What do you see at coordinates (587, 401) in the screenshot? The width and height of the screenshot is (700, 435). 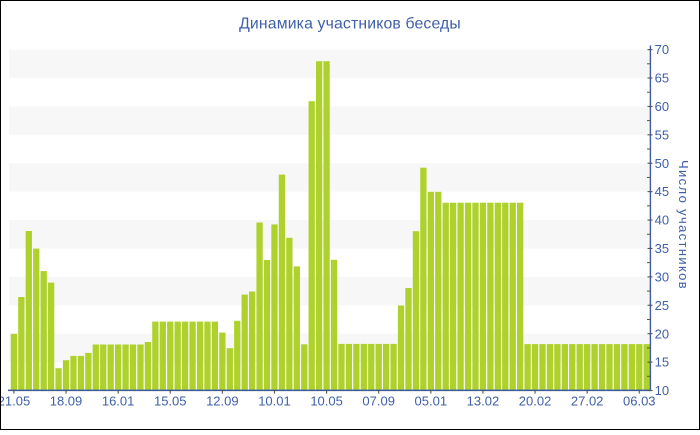 I see `svg-text: 27.02` at bounding box center [587, 401].